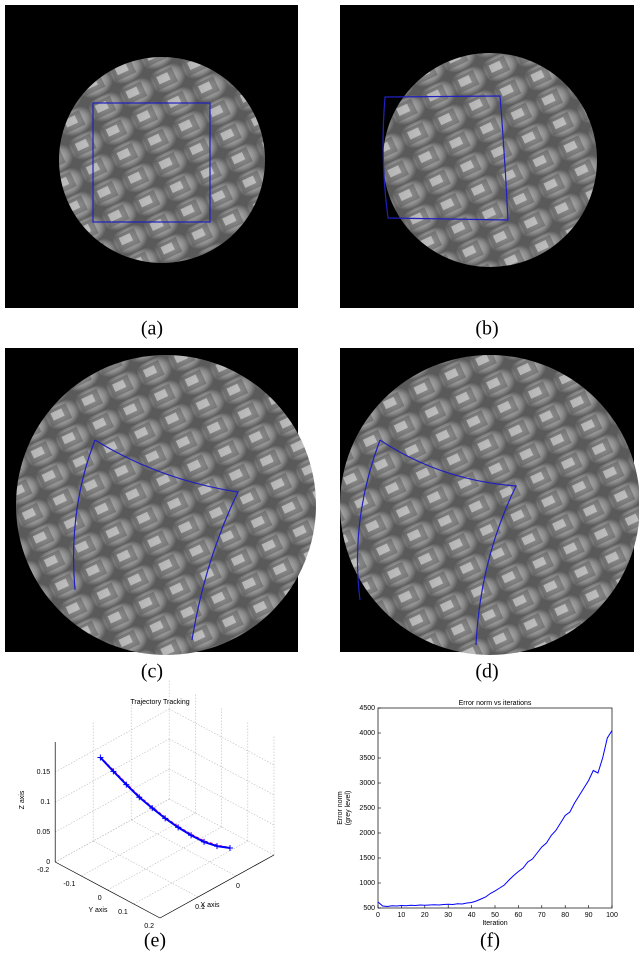  Describe the element at coordinates (200, 907) in the screenshot. I see `x-tick-label: 0.1` at that location.